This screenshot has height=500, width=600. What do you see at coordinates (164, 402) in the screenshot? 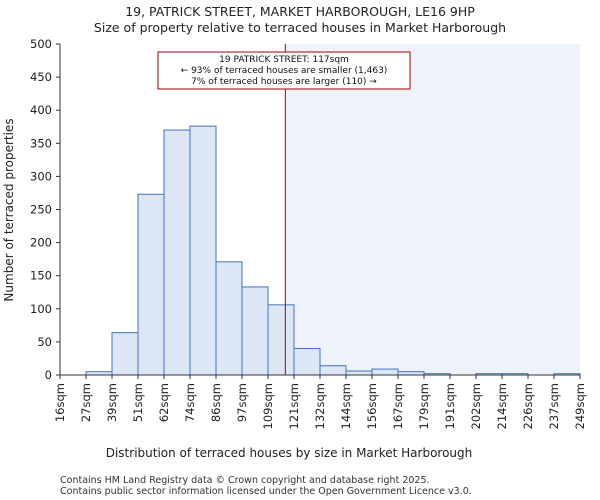
I see `x-tick-label: 62sqm` at bounding box center [164, 402].